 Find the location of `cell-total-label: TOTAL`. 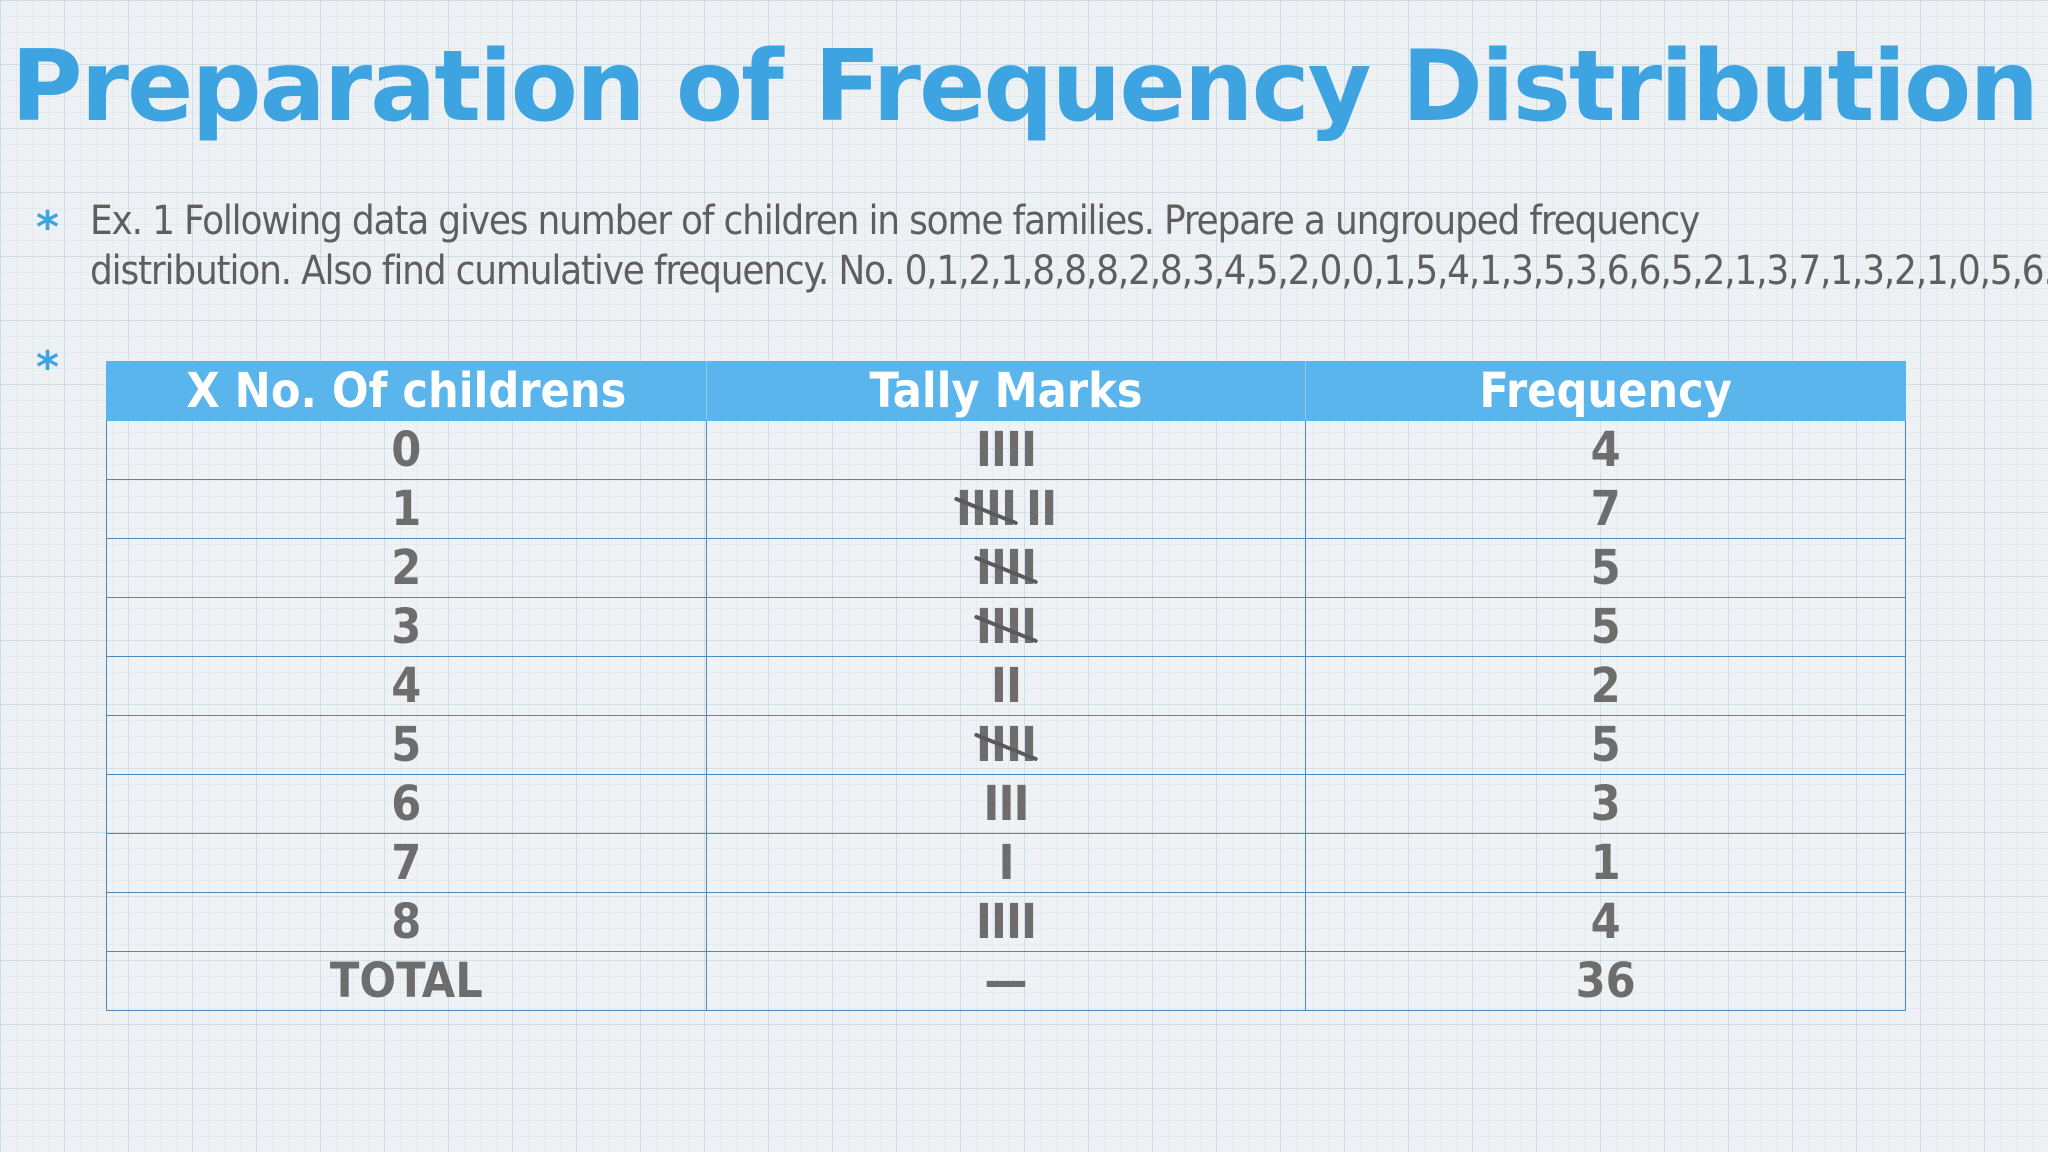

cell-total-label: TOTAL is located at coordinates (406, 981).